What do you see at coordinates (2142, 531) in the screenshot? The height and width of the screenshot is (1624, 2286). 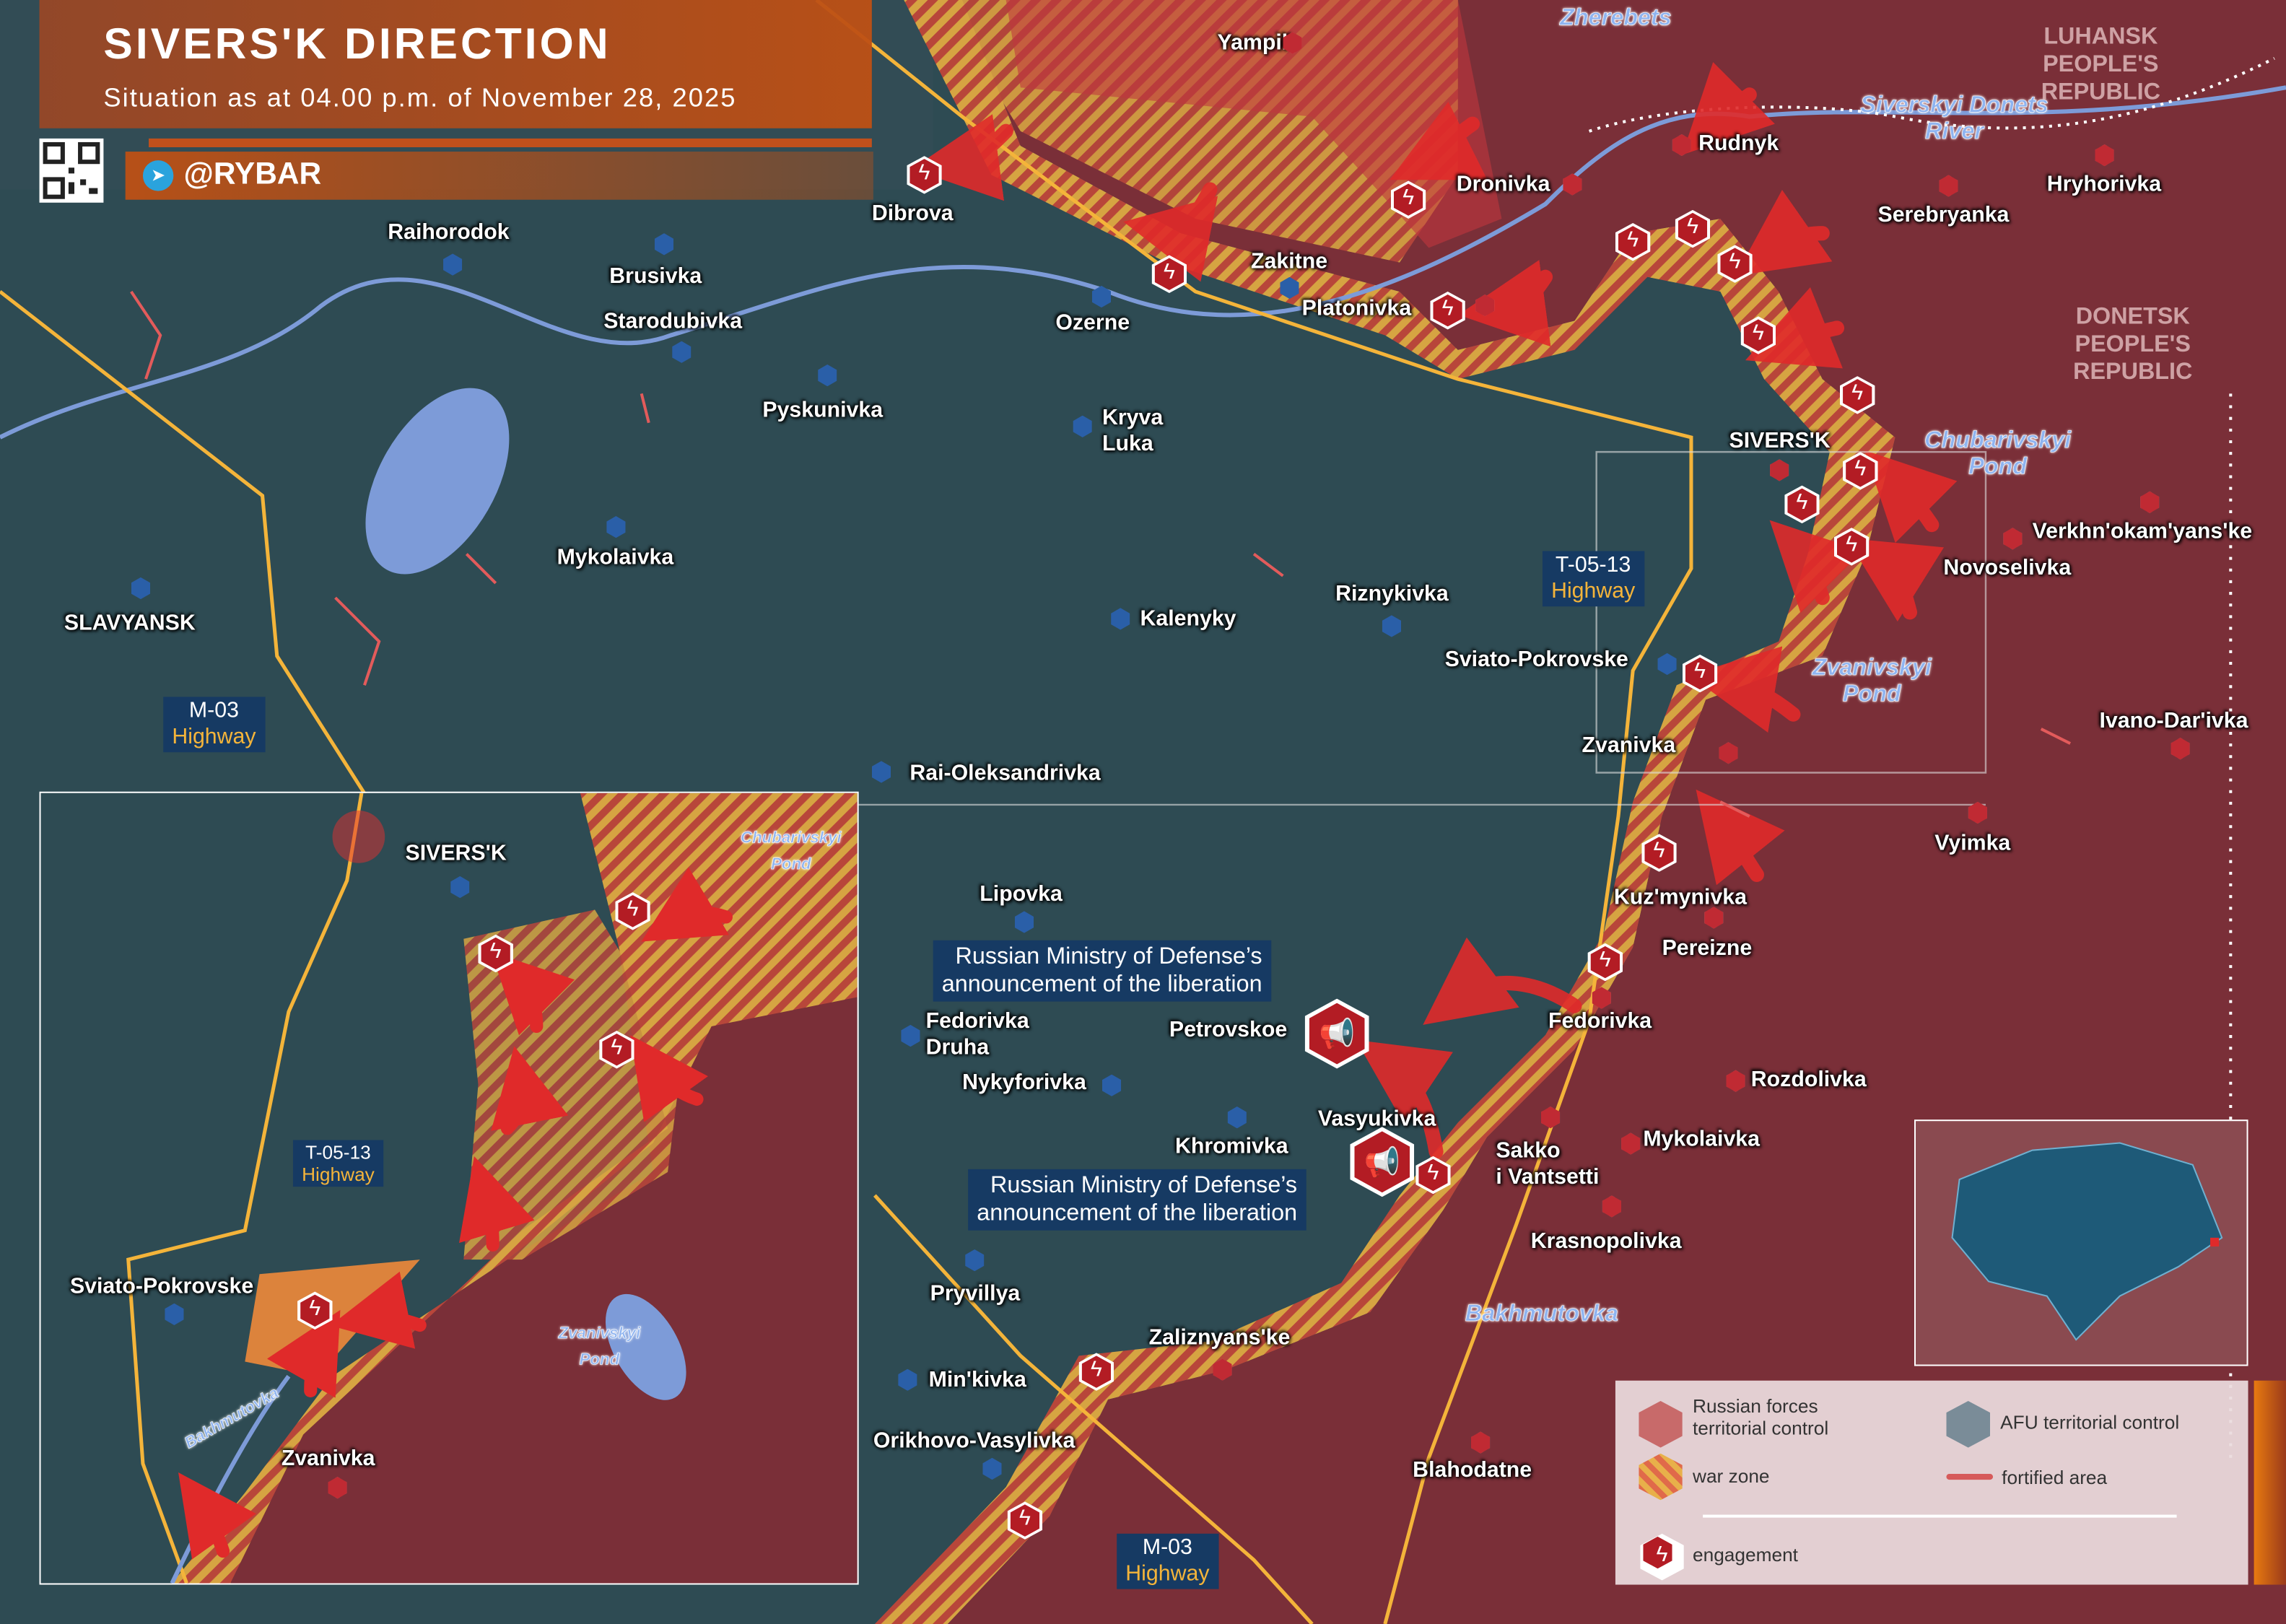 I see `settlement-label: Verkhn'okam'yans'ke` at bounding box center [2142, 531].